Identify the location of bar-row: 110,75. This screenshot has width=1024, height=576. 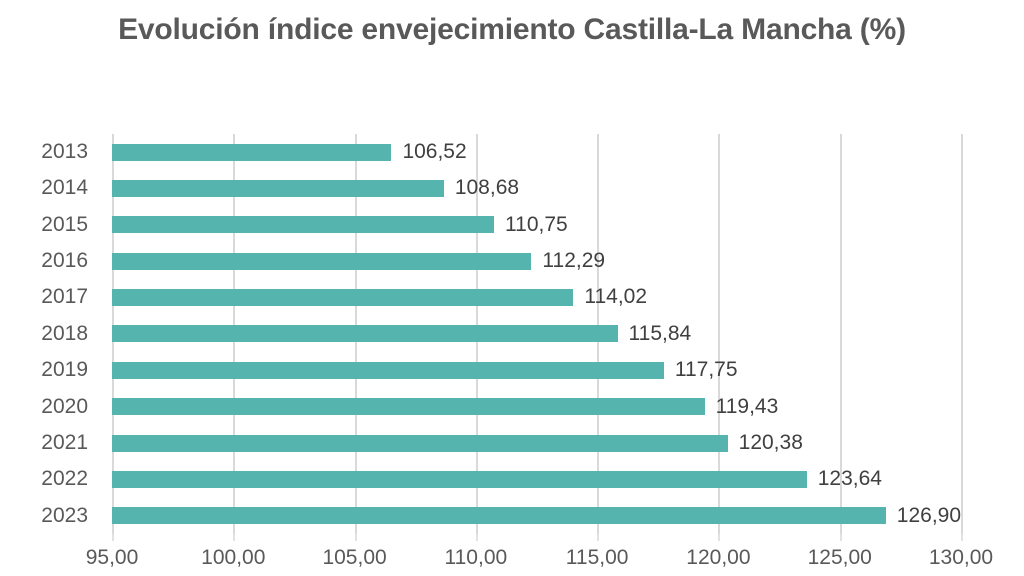
(536, 225).